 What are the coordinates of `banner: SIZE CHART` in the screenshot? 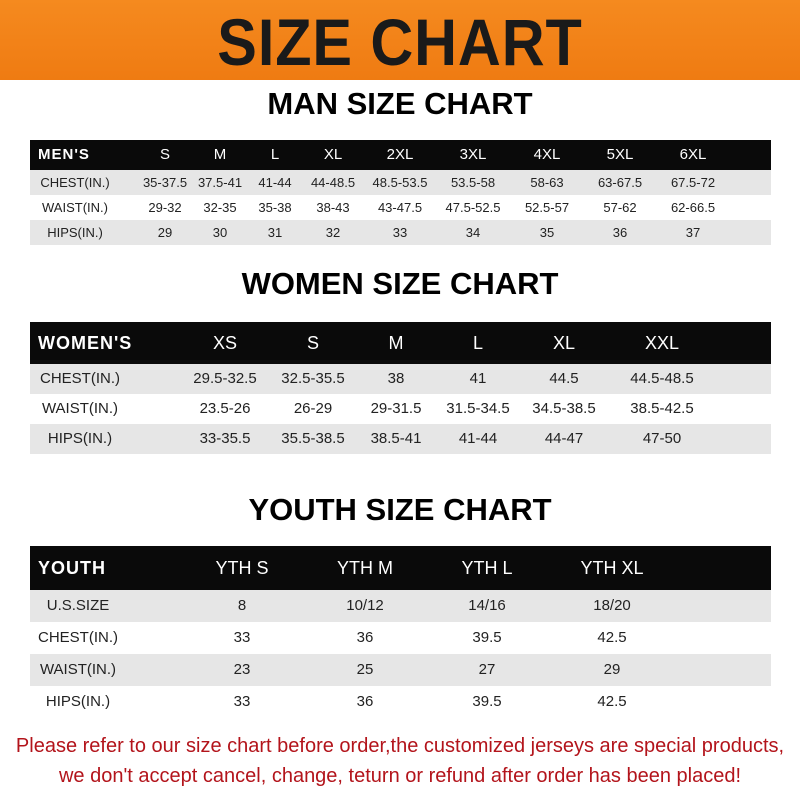 It's located at (400, 40).